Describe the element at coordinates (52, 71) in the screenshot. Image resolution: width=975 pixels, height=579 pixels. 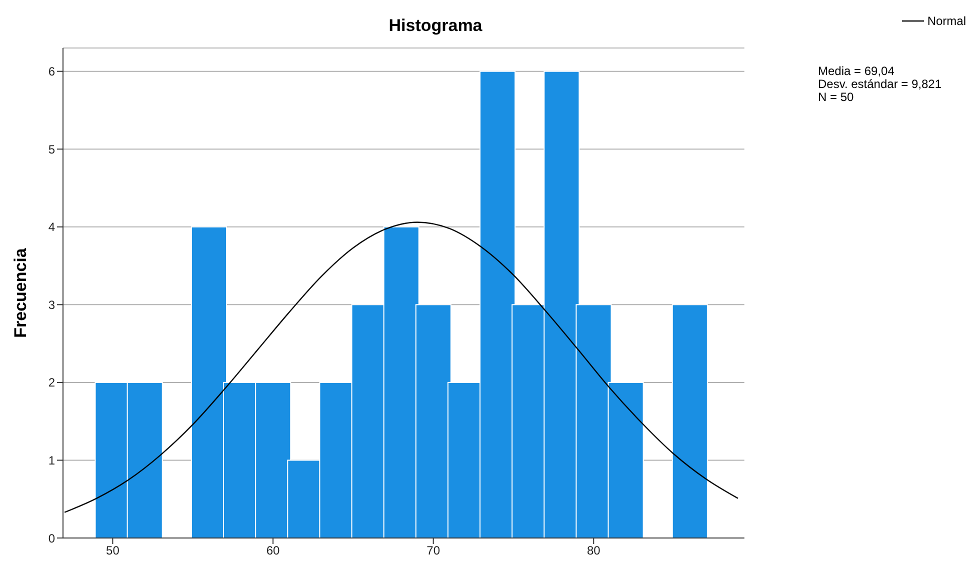
I see `y-tick-label: 6` at that location.